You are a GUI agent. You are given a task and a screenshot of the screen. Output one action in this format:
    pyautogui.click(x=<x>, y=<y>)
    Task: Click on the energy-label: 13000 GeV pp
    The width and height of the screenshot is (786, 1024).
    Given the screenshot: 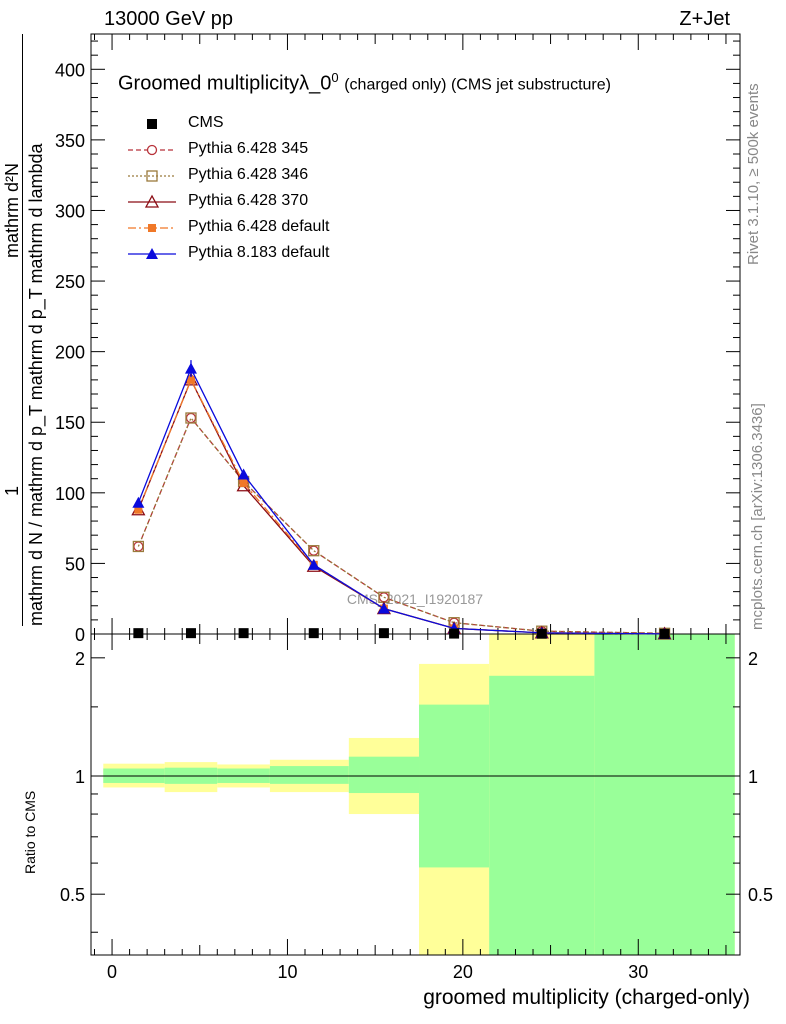 What is the action you would take?
    pyautogui.click(x=168, y=19)
    